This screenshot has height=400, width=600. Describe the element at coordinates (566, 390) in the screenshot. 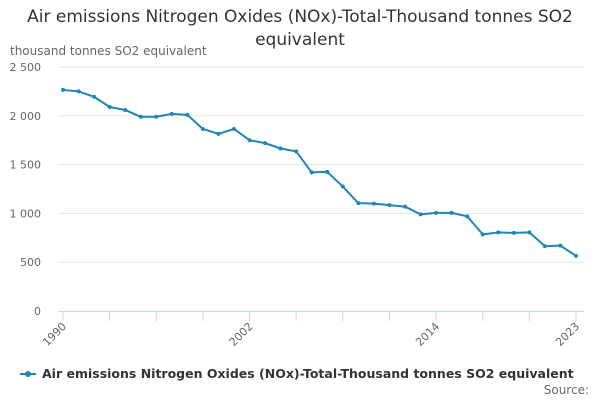

I see `source-credit: Source:` at that location.